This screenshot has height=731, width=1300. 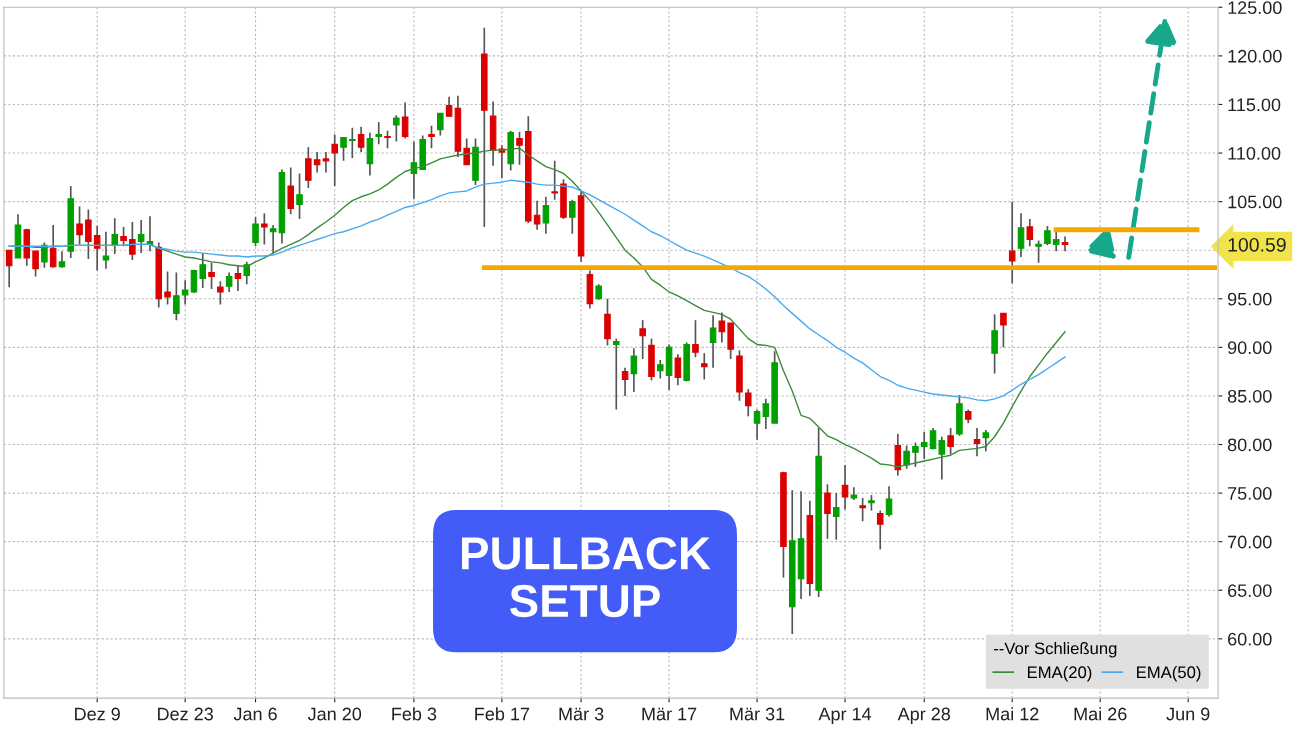 I want to click on x-tick-label: Jan 6, so click(x=255, y=714).